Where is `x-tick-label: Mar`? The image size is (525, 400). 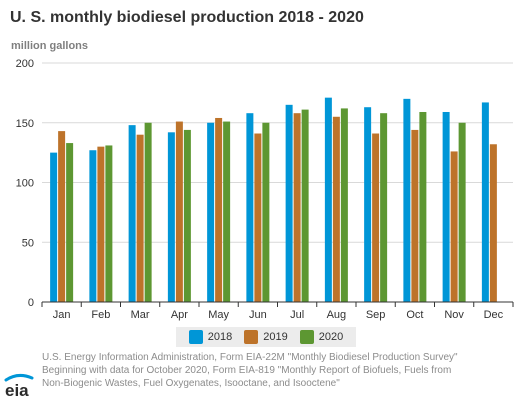
x-tick-label: Mar is located at coordinates (140, 315).